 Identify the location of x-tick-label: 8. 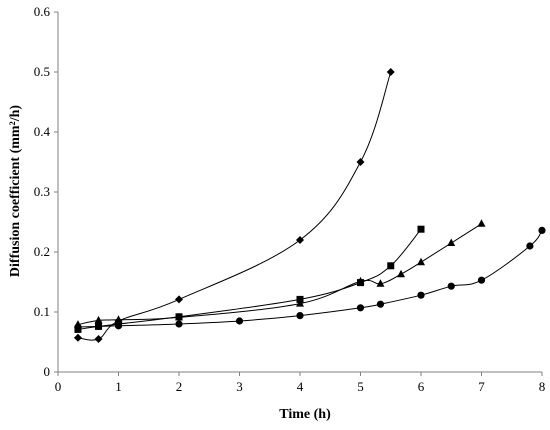
(542, 386).